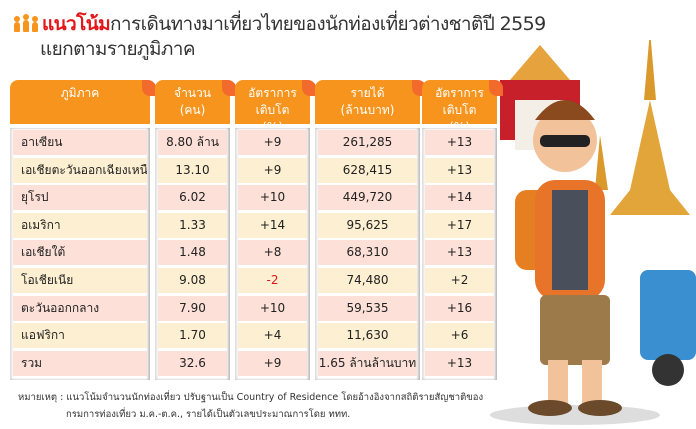  Describe the element at coordinates (459, 308) in the screenshot. I see `table-cell: +16` at that location.